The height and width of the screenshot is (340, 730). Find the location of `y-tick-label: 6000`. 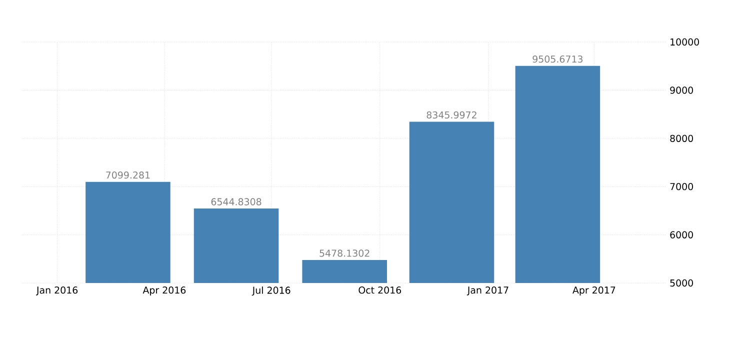

y-tick-label: 6000 is located at coordinates (681, 234).